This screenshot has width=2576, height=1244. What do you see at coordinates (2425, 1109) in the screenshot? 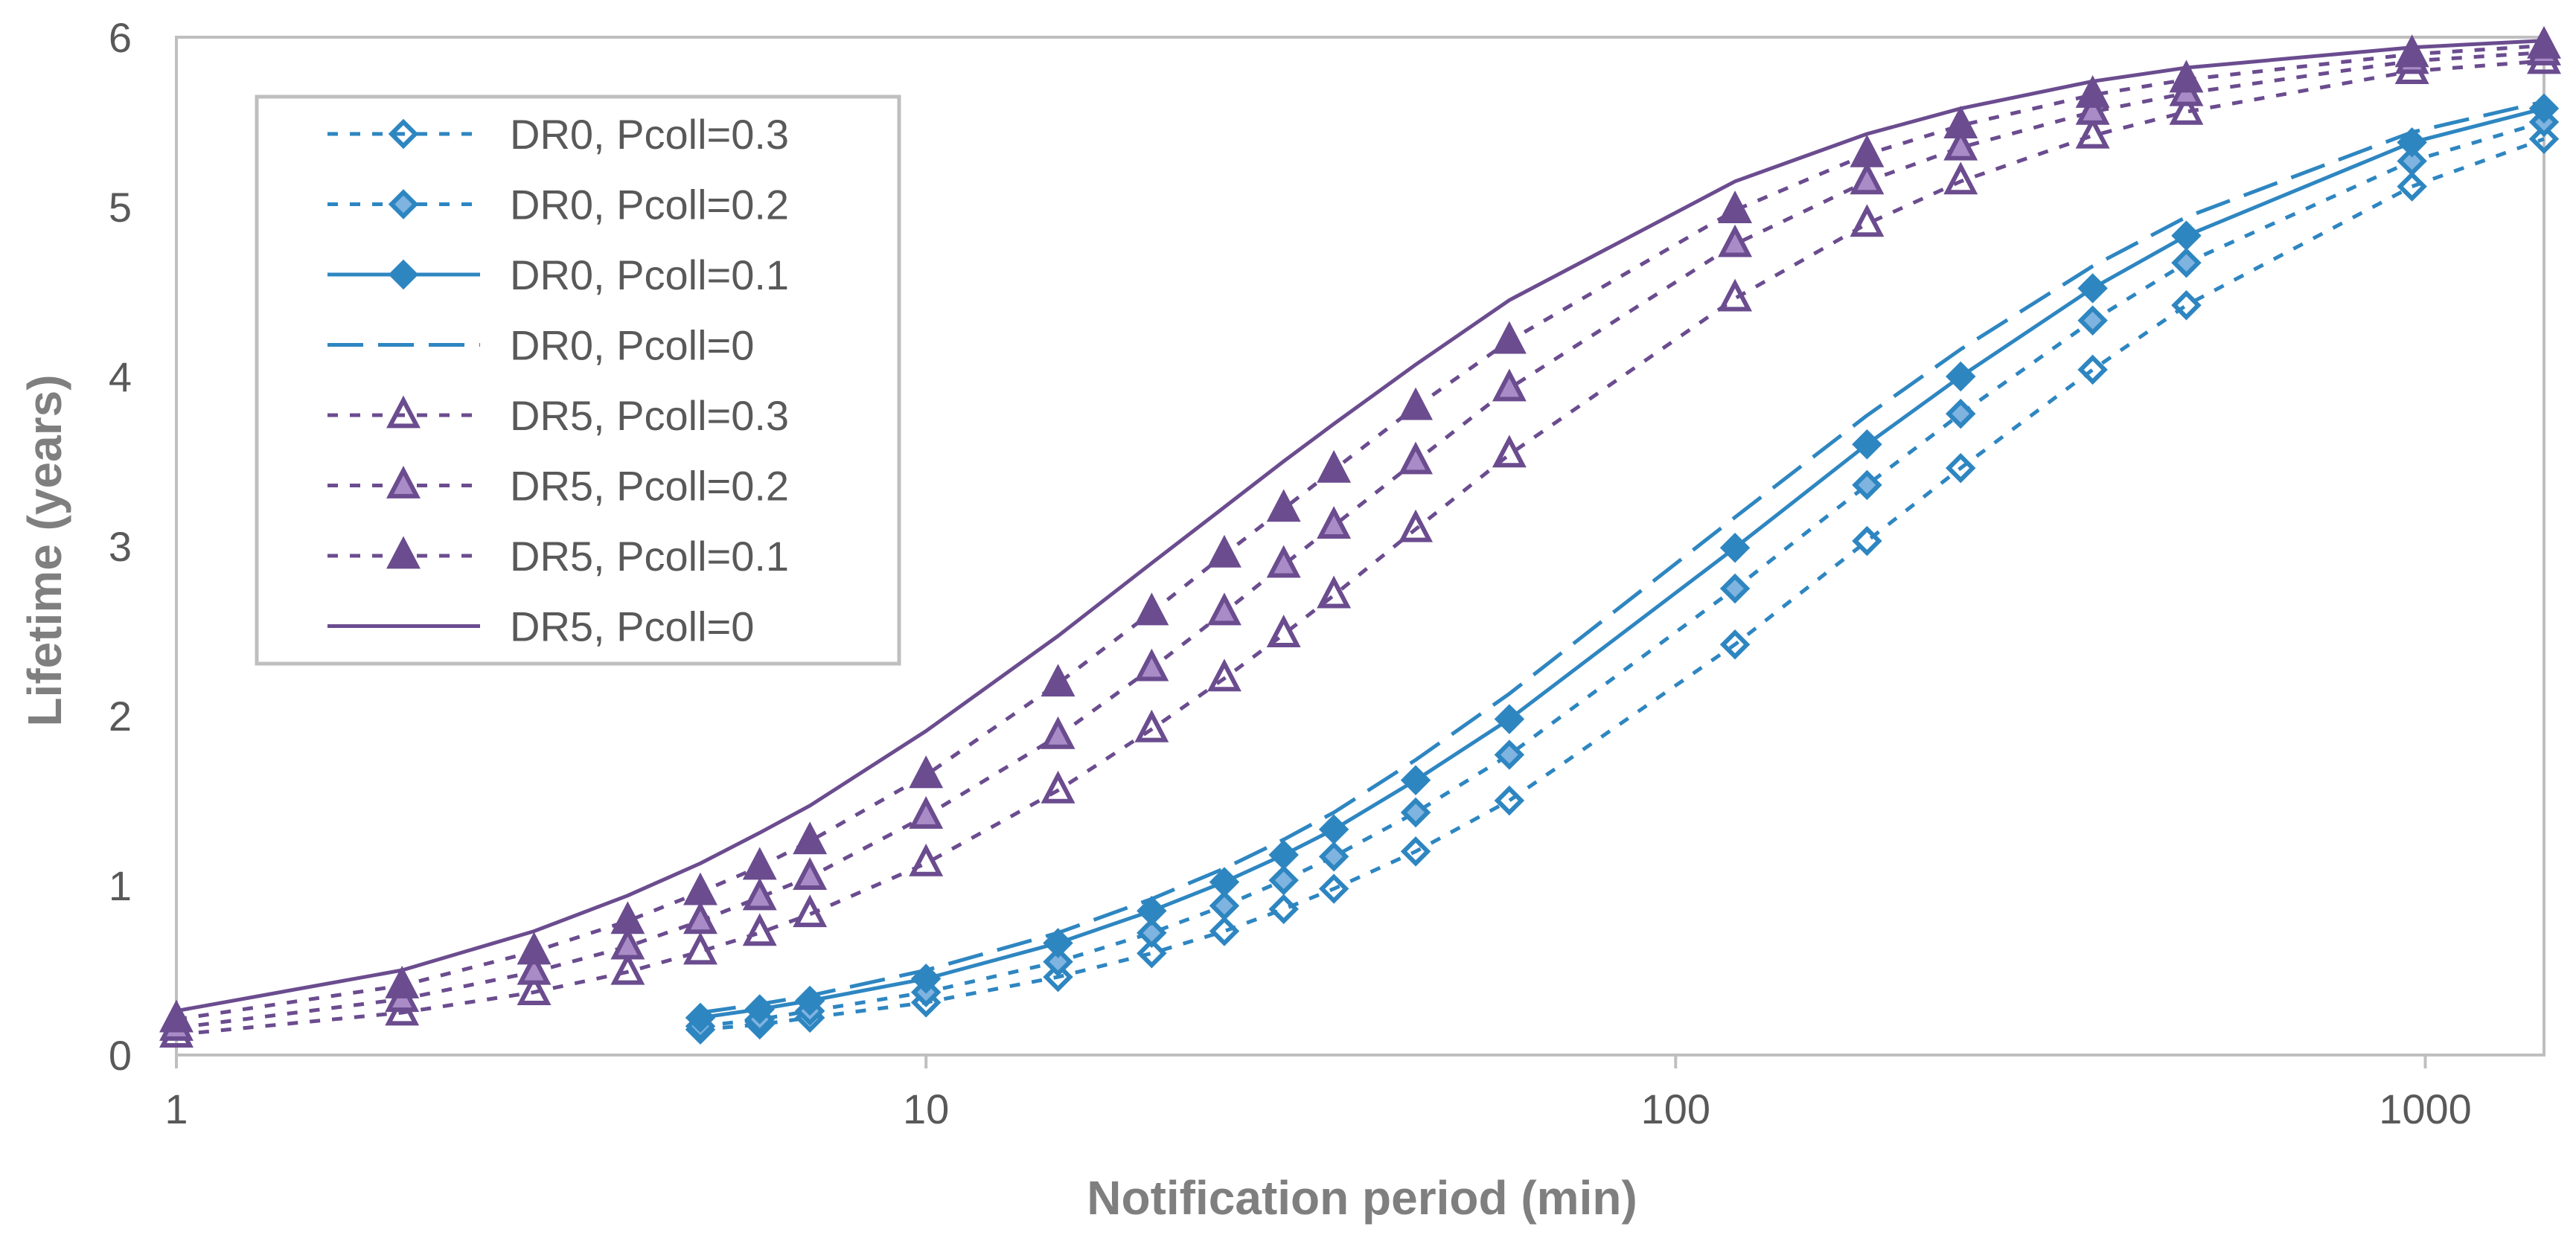
I see `x-tick-label: 1000` at bounding box center [2425, 1109].